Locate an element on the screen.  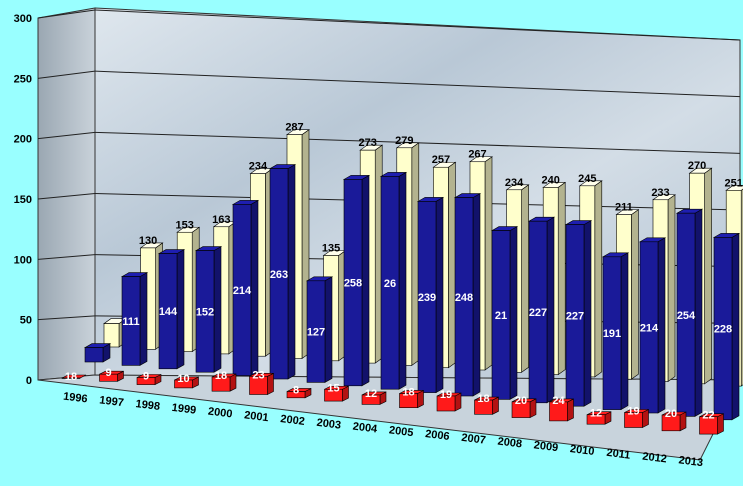
data-label: 153 is located at coordinates (185, 225).